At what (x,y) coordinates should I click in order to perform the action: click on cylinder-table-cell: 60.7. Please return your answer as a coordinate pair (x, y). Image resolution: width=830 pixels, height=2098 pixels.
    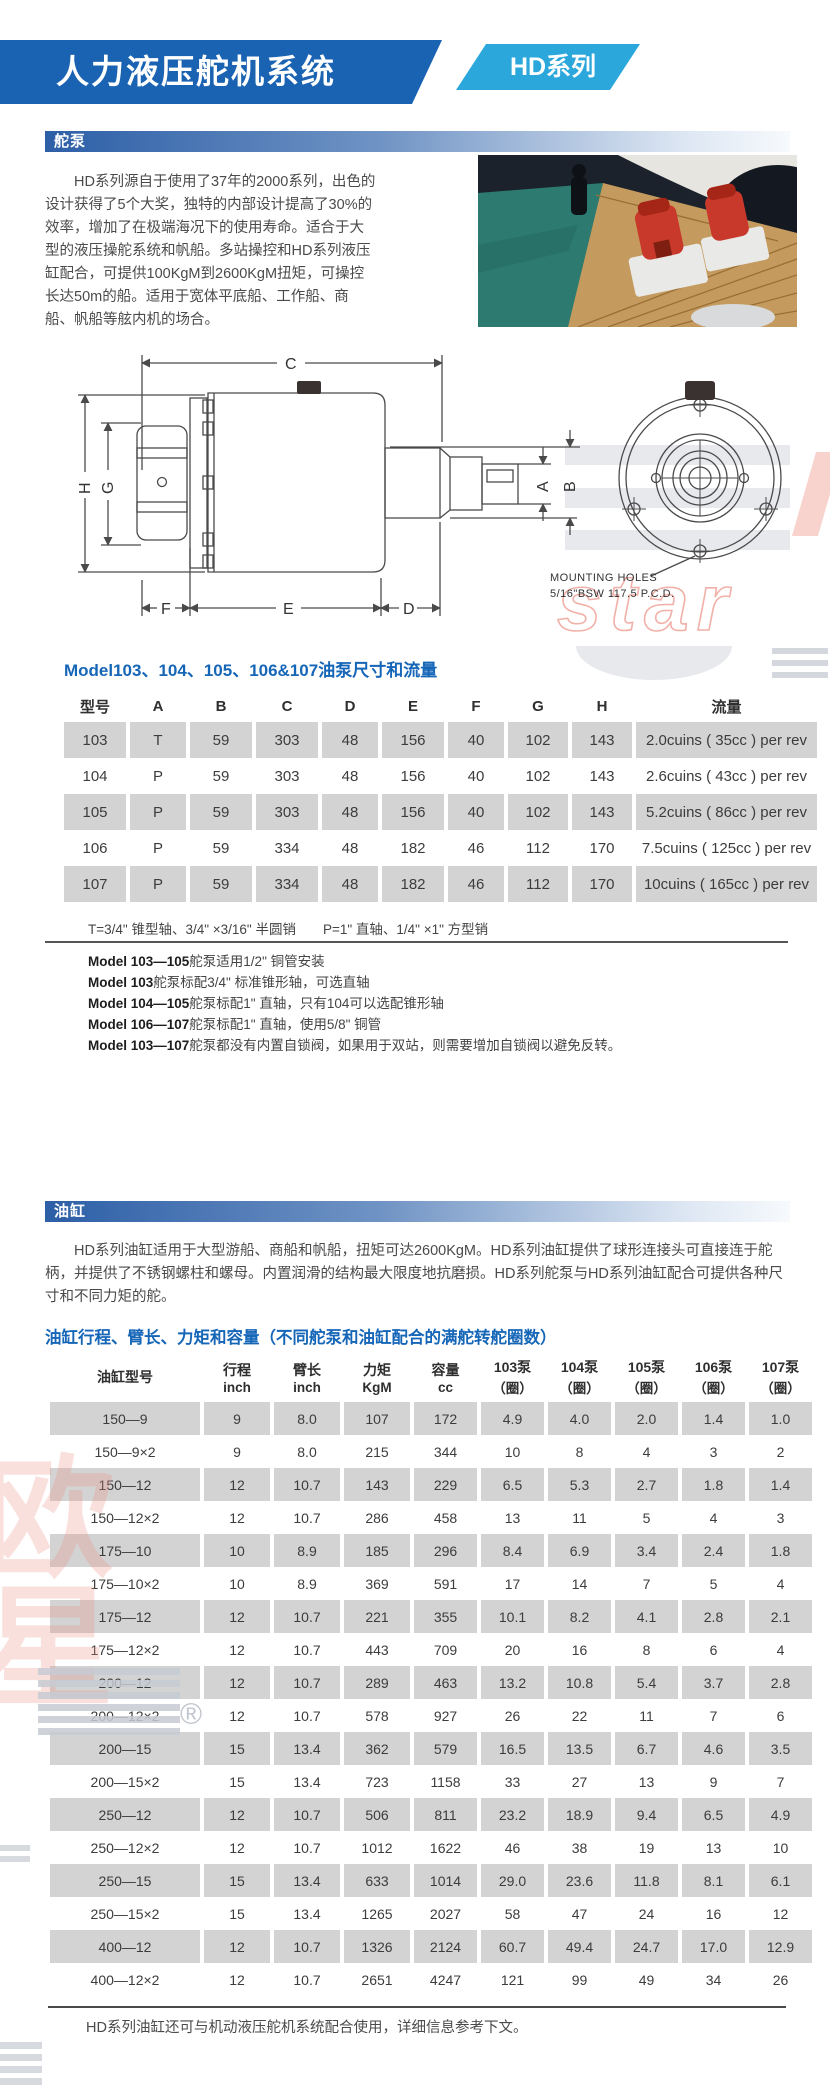
    Looking at the image, I should click on (512, 1946).